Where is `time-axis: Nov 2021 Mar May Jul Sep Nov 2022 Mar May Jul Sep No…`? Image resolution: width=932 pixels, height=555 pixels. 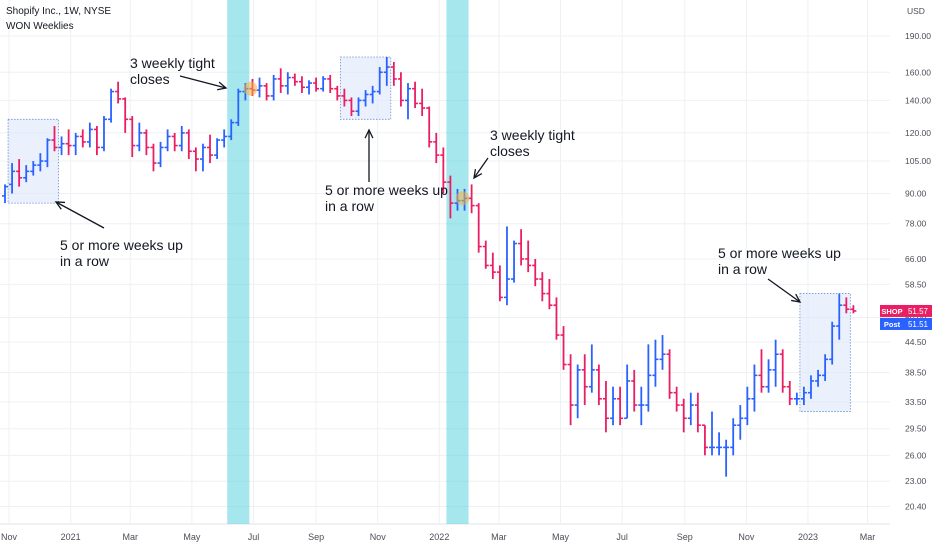 time-axis: Nov 2021 Mar May Jul Sep Nov 2022 Mar May Jul Sep No… is located at coordinates (438, 537).